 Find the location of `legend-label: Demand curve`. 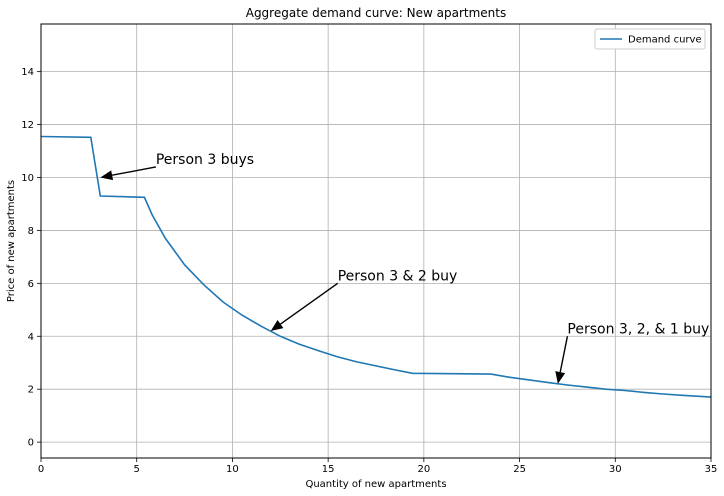

legend-label: Demand curve is located at coordinates (665, 40).